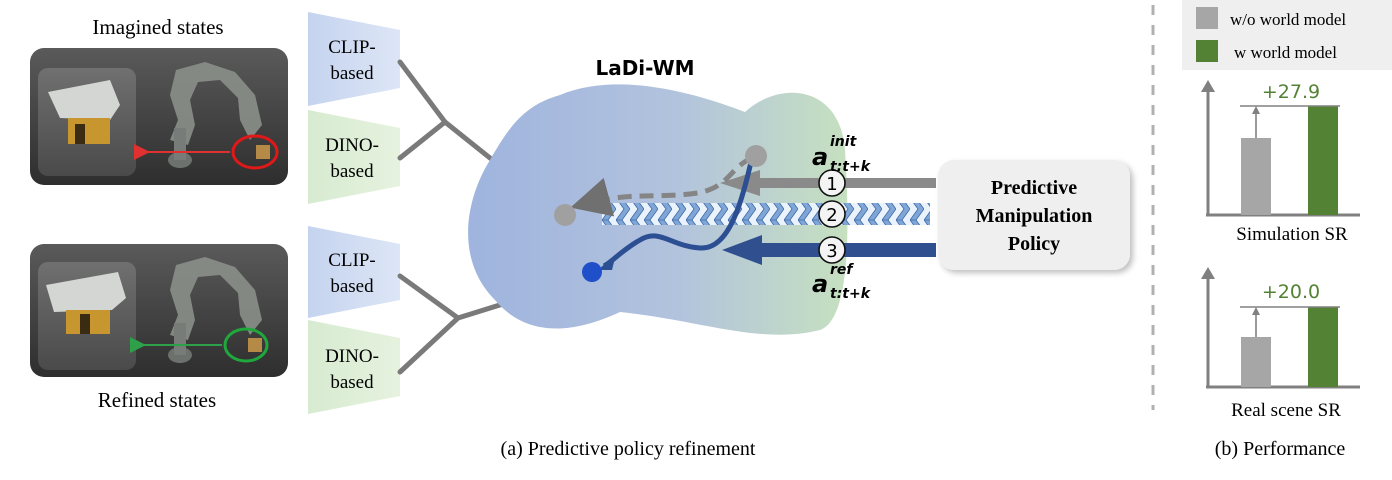 The width and height of the screenshot is (1392, 480). Describe the element at coordinates (831, 184) in the screenshot. I see `step-1: 1` at that location.